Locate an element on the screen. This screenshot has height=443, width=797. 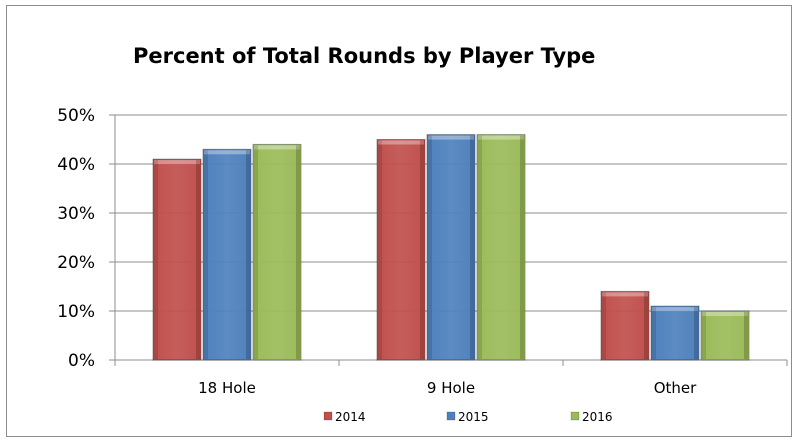
legend: 2014 2015 2016 is located at coordinates (468, 417).